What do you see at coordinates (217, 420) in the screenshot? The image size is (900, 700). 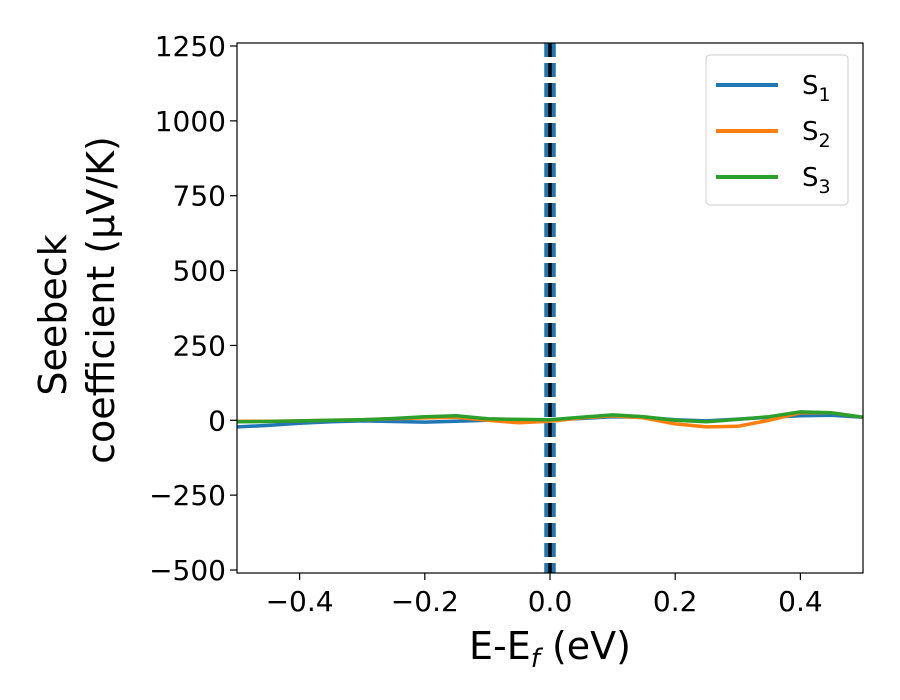 I see `y-tick-label: 0` at bounding box center [217, 420].